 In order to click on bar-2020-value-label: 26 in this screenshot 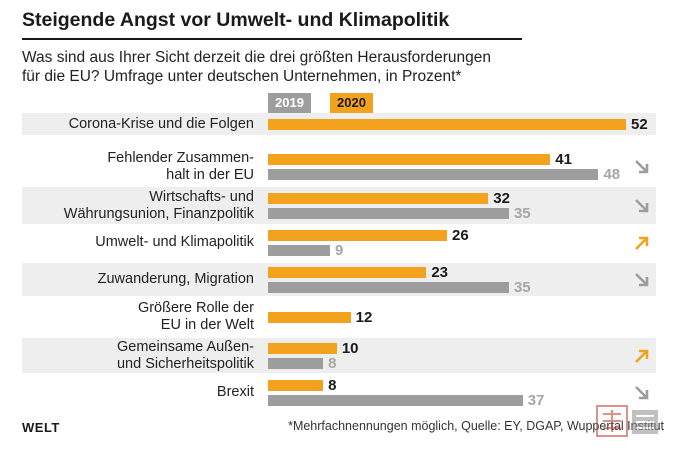, I will do `click(460, 235)`.